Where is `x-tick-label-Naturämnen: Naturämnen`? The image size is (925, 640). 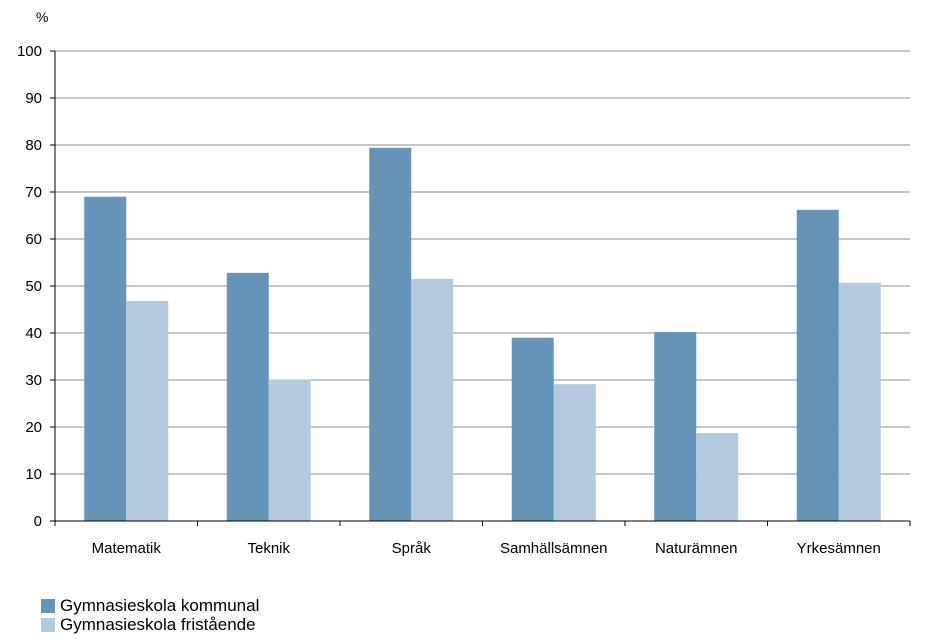
x-tick-label-Naturämnen: Naturämnen is located at coordinates (696, 548).